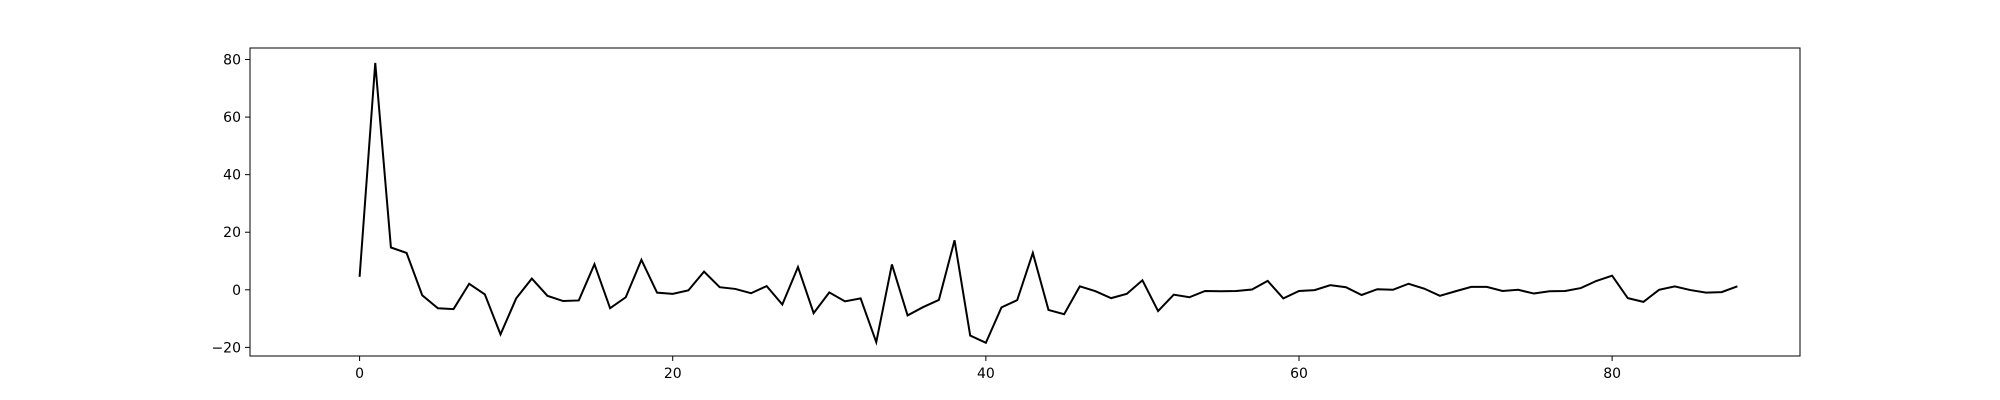 Image resolution: width=2000 pixels, height=400 pixels. I want to click on x-tick-label: 60, so click(1299, 374).